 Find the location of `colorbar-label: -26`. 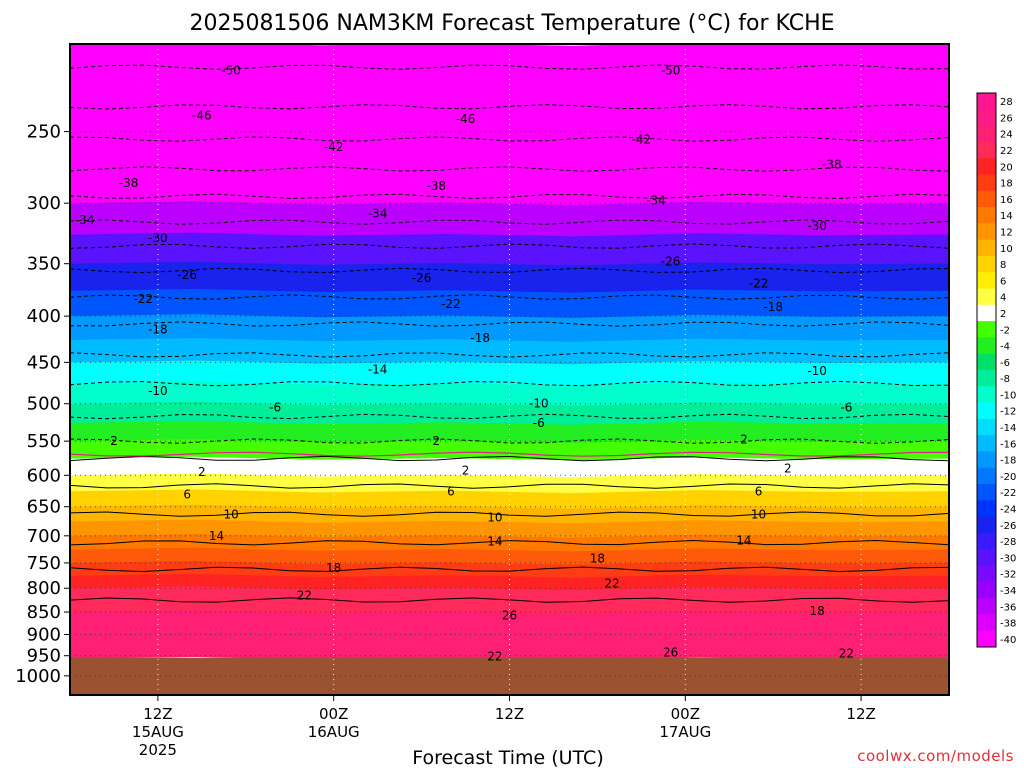

colorbar-label: -26 is located at coordinates (1008, 526).